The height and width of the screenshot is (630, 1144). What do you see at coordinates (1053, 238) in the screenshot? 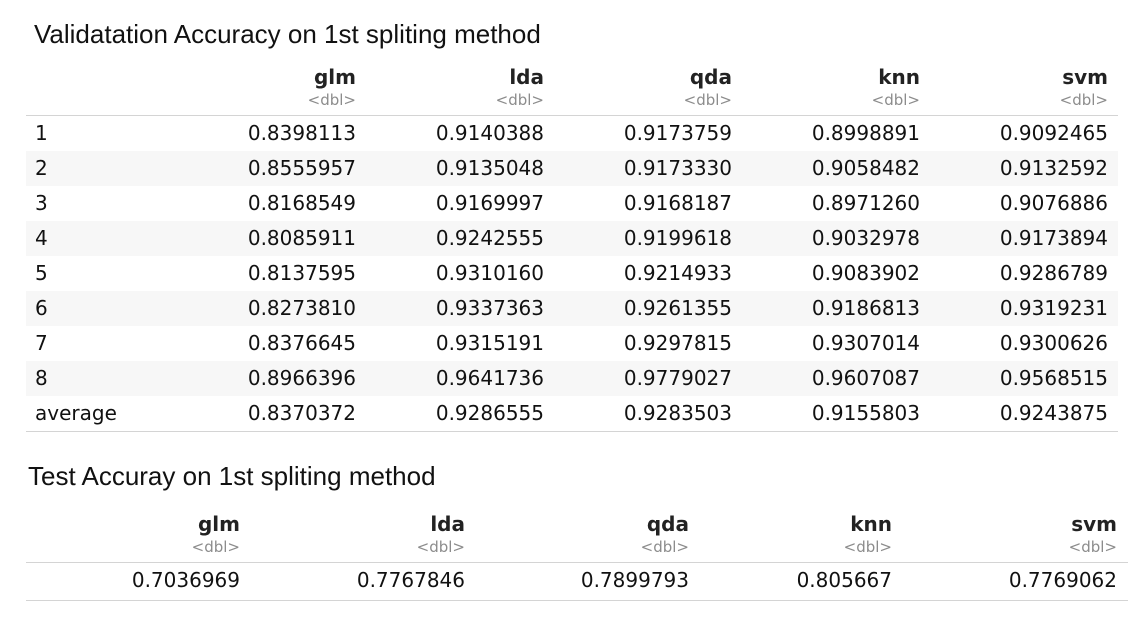
I see `cell-svm: 0.9173894` at bounding box center [1053, 238].